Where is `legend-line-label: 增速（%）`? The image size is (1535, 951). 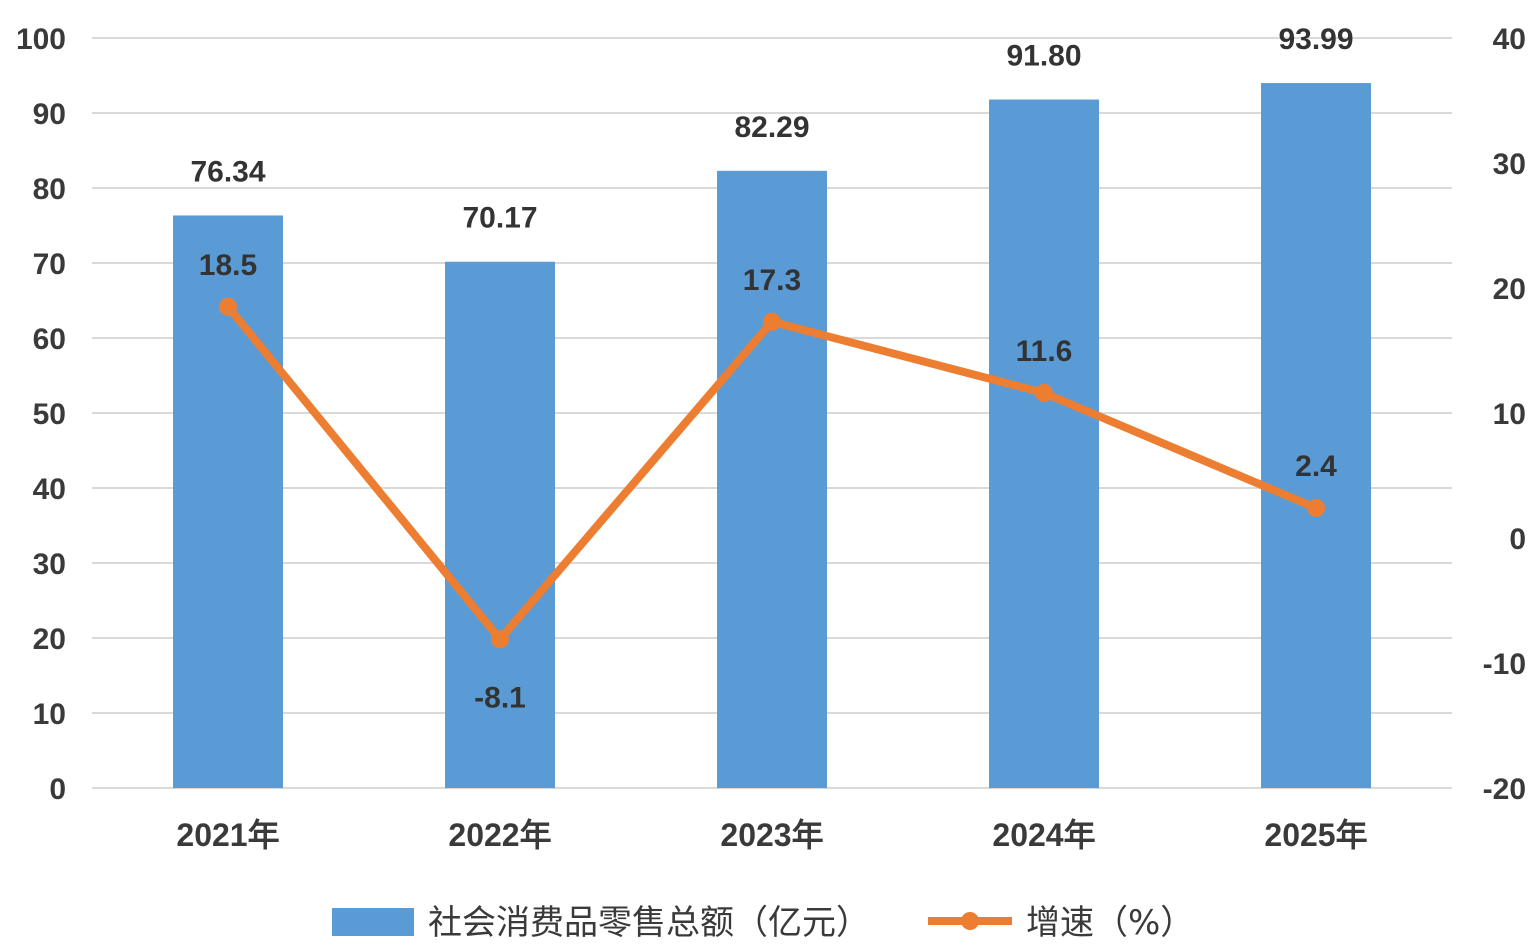 legend-line-label: 增速（%） is located at coordinates (1110, 923).